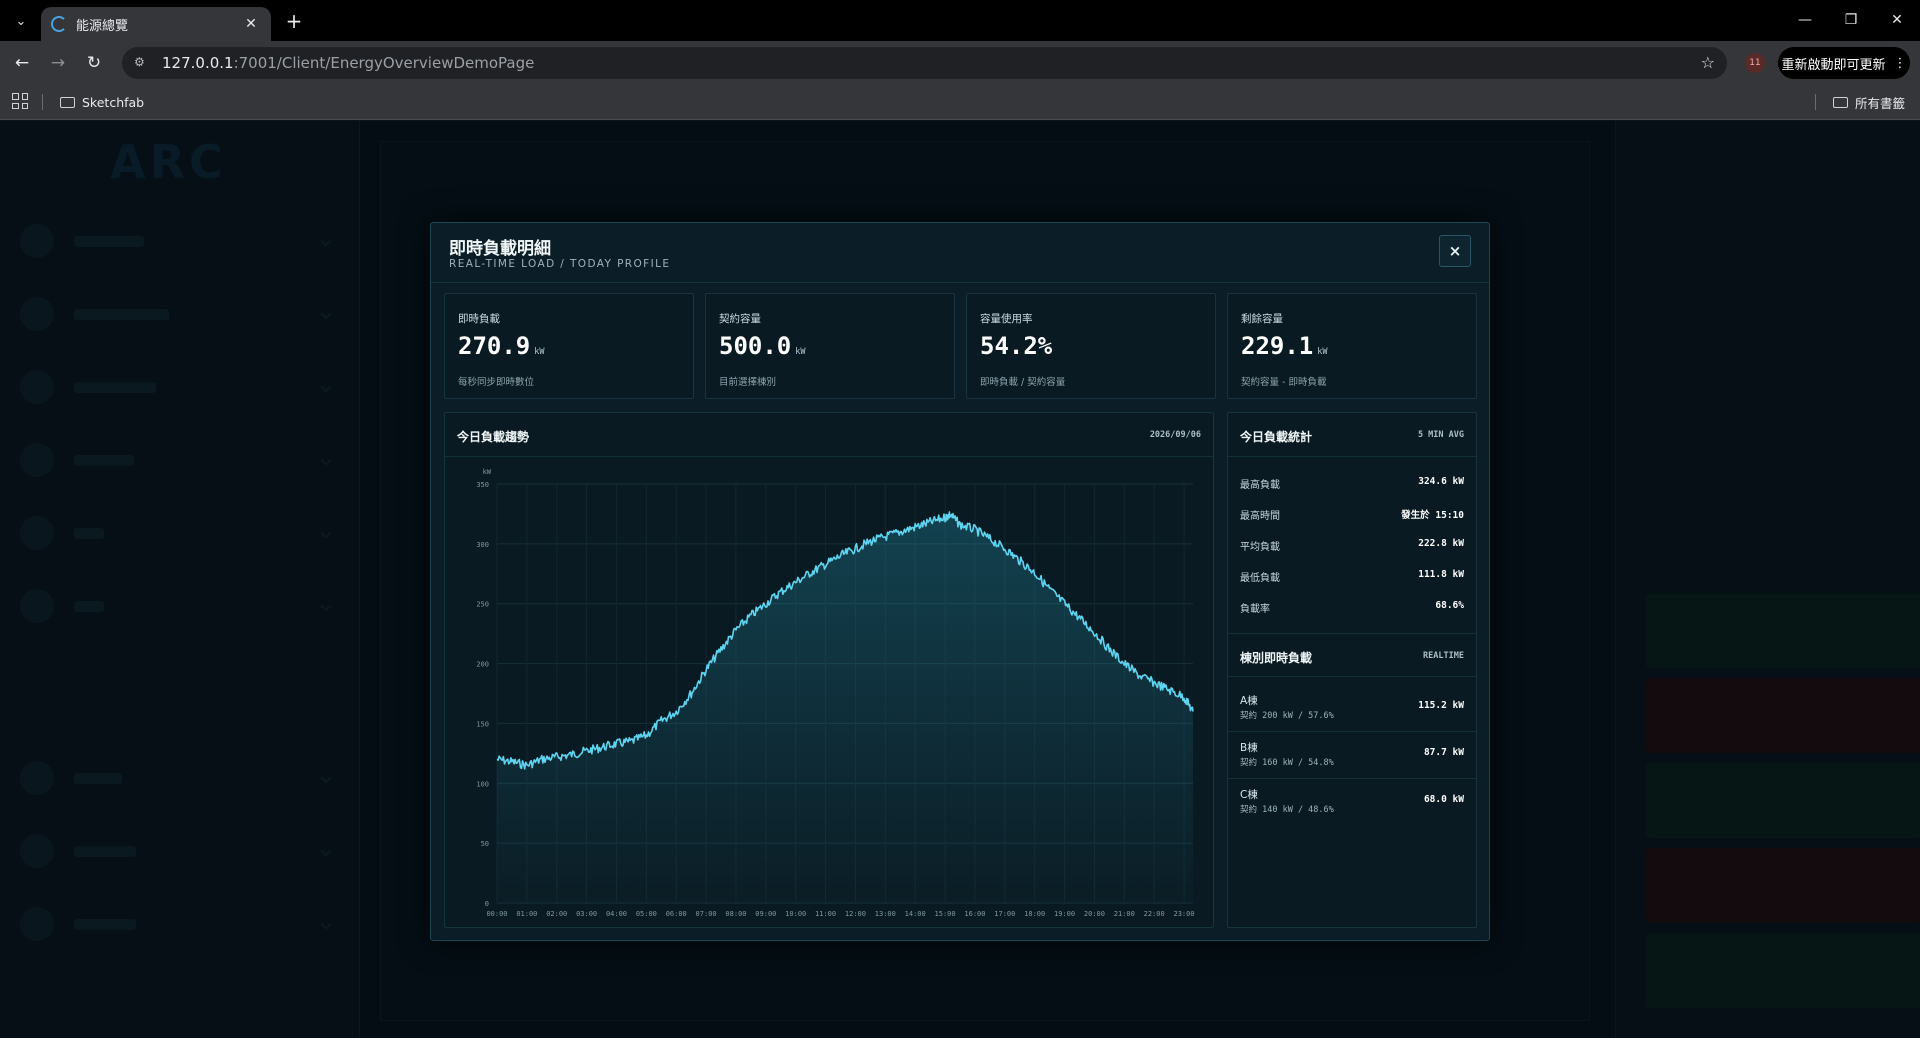  Describe the element at coordinates (740, 319) in the screenshot. I see `kpi-label: 契約容量` at that location.